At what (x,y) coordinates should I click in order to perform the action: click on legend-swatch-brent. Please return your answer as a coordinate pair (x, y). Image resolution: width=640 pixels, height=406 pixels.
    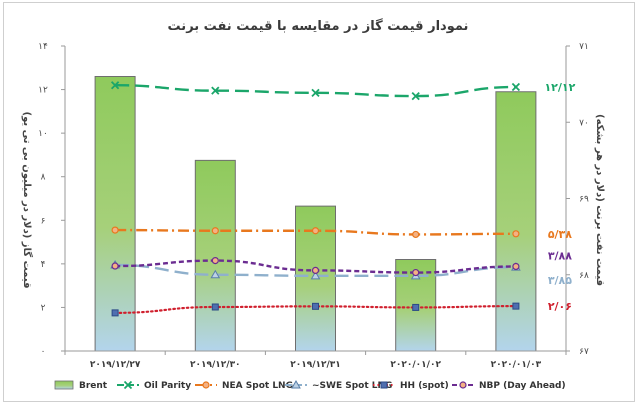
    Looking at the image, I should click on (64, 385).